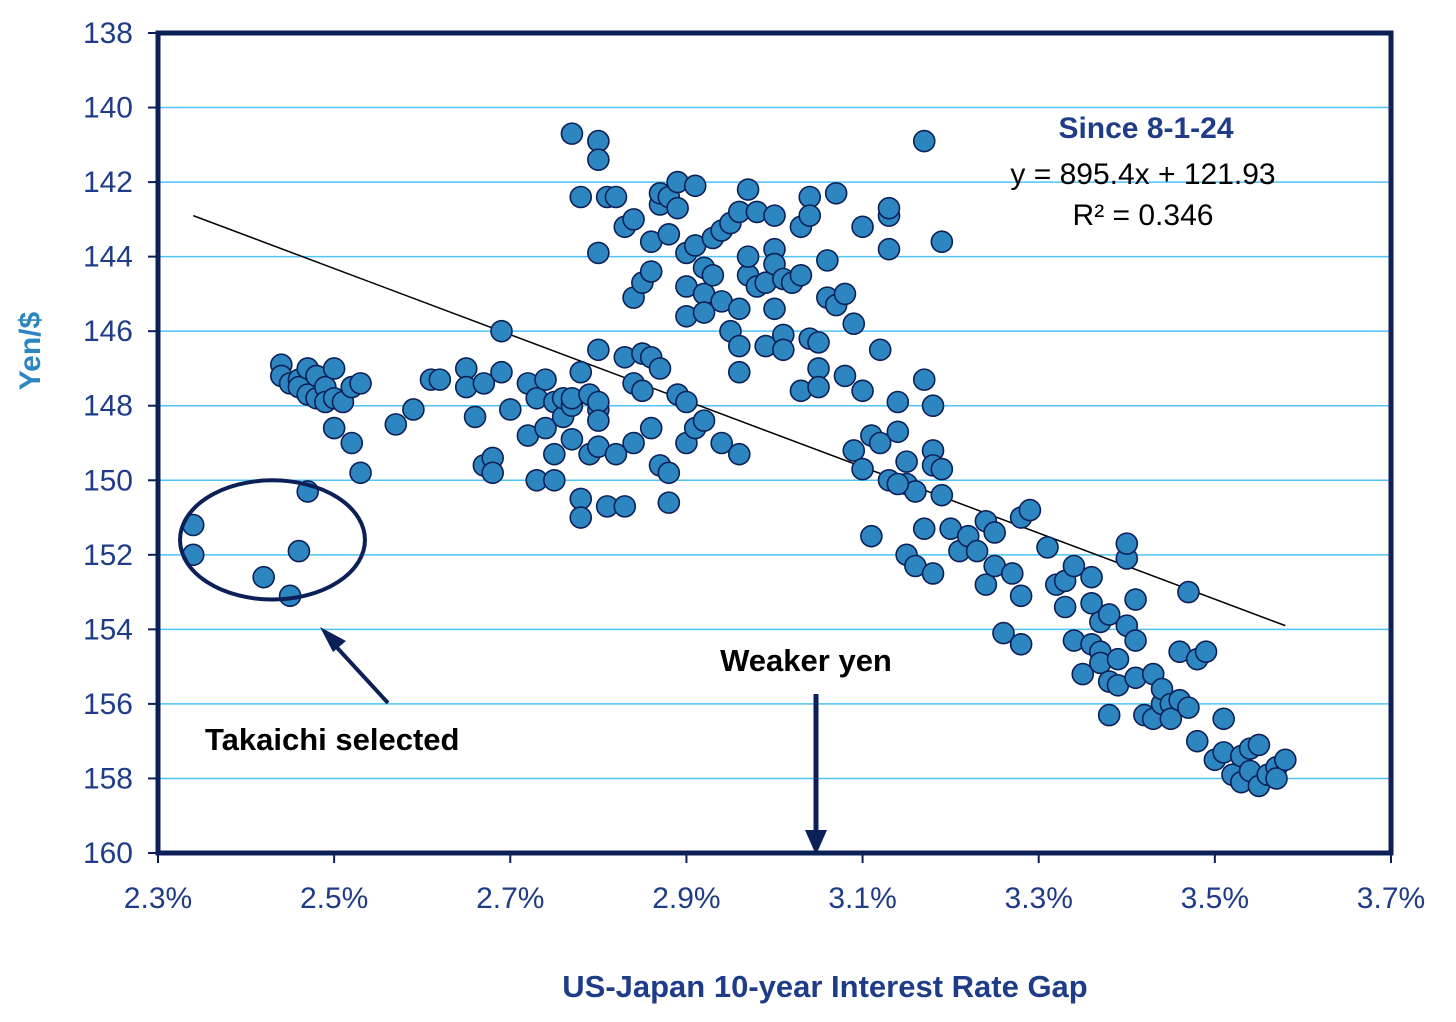 The image size is (1456, 1022). I want to click on y-tick-label: 140, so click(108, 108).